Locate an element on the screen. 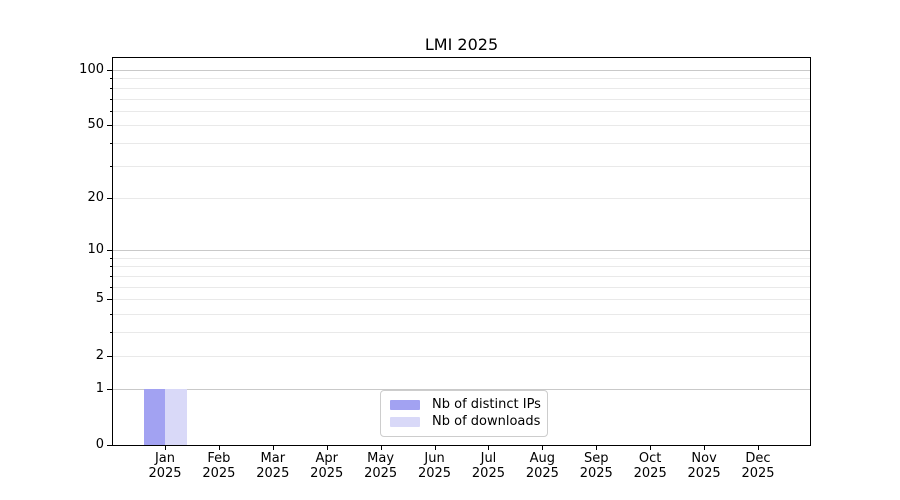  x-tick-label: Aug 2025 is located at coordinates (542, 466).